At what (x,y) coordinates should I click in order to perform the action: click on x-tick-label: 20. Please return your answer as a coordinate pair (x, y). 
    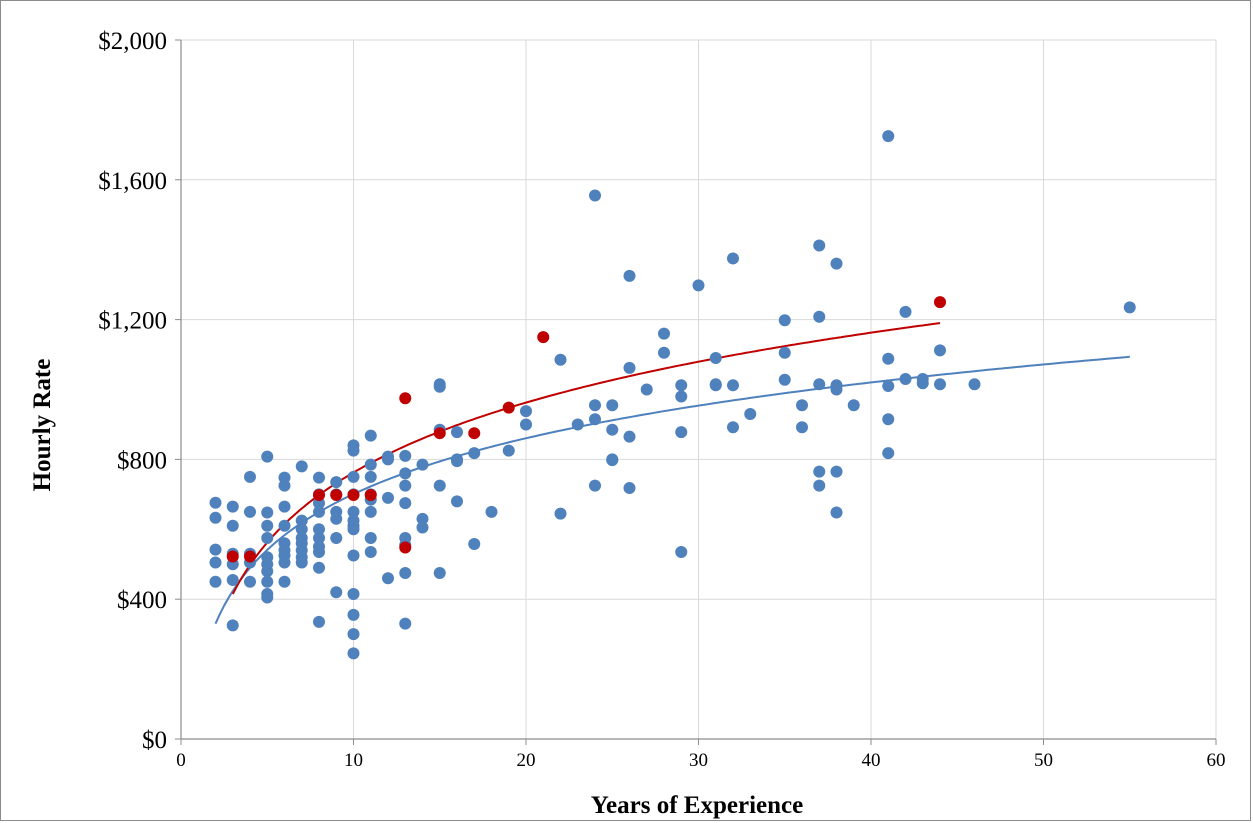
    Looking at the image, I should click on (526, 760).